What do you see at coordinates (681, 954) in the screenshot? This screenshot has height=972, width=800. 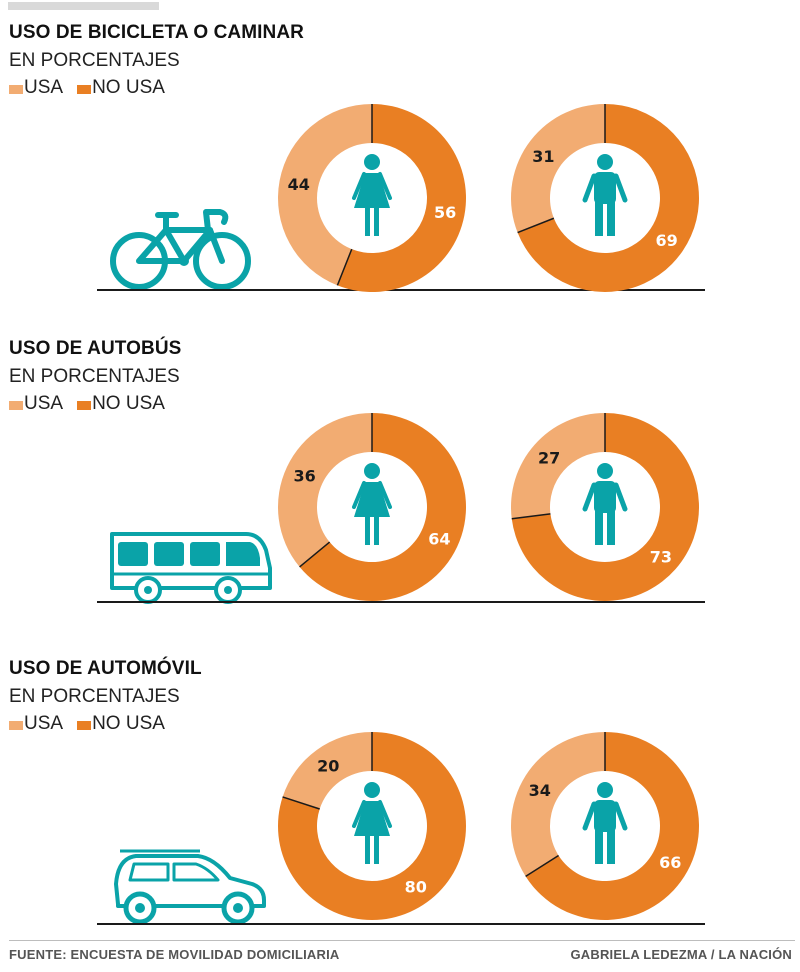 I see `footer-credit: GABRIELA LEDEZMA / LA NACIÓN` at bounding box center [681, 954].